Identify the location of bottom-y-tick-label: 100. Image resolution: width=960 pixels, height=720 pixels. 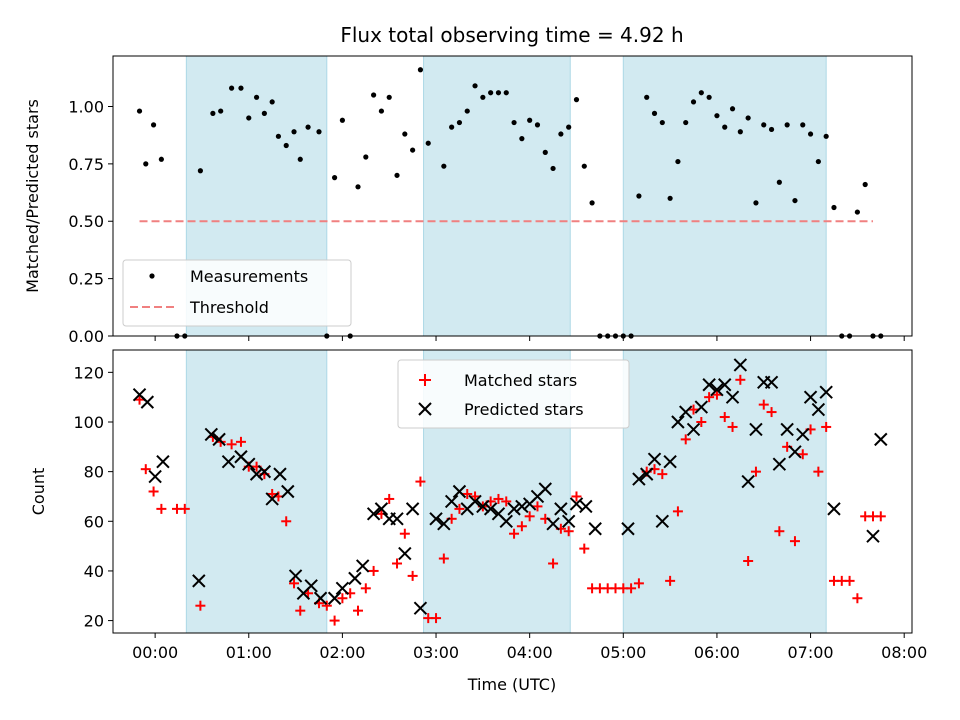
(88, 422).